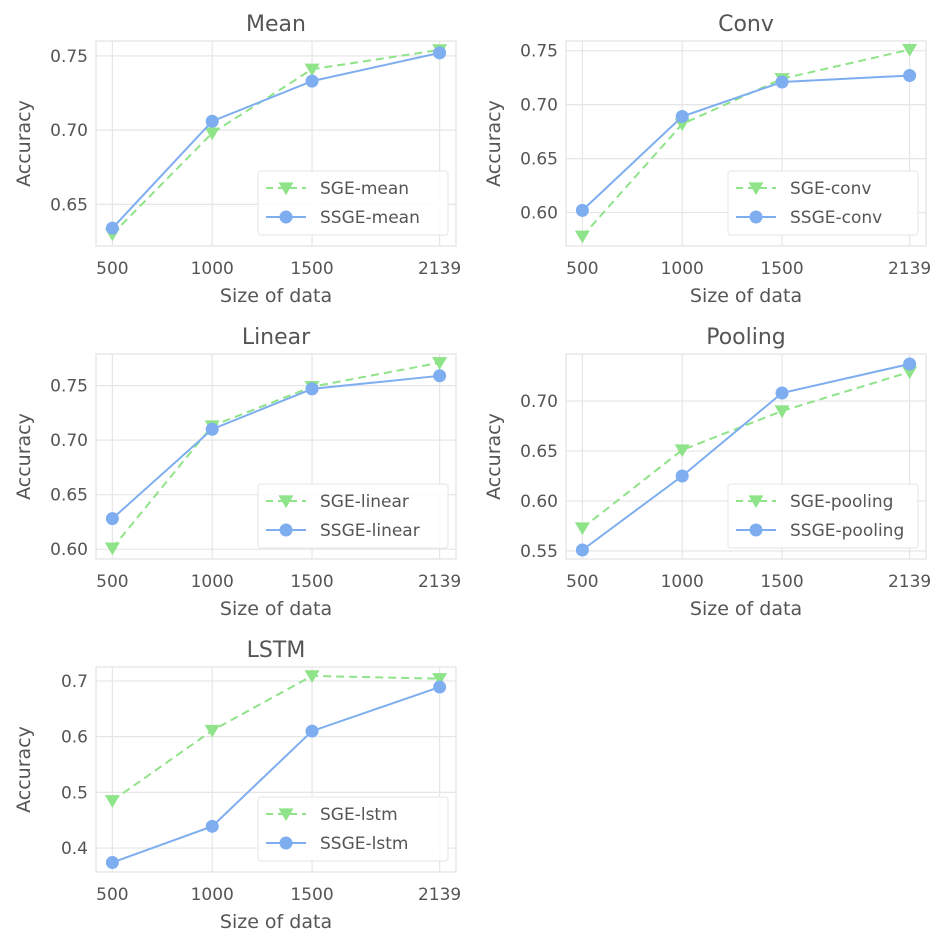 This screenshot has height=946, width=945. I want to click on chart-title: Linear, so click(276, 337).